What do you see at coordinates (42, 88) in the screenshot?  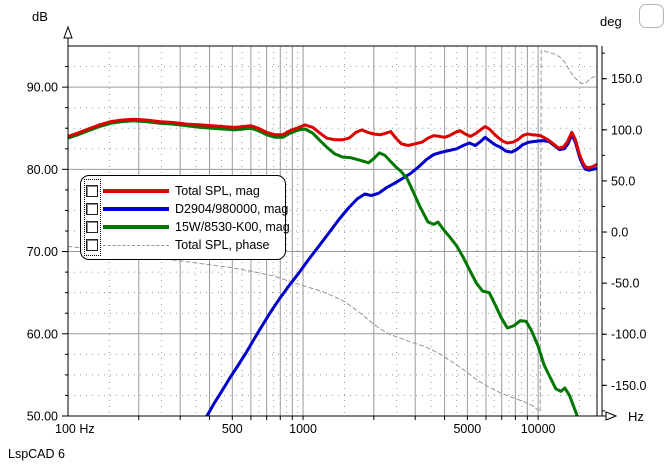 I see `svg-text: 90.00` at bounding box center [42, 88].